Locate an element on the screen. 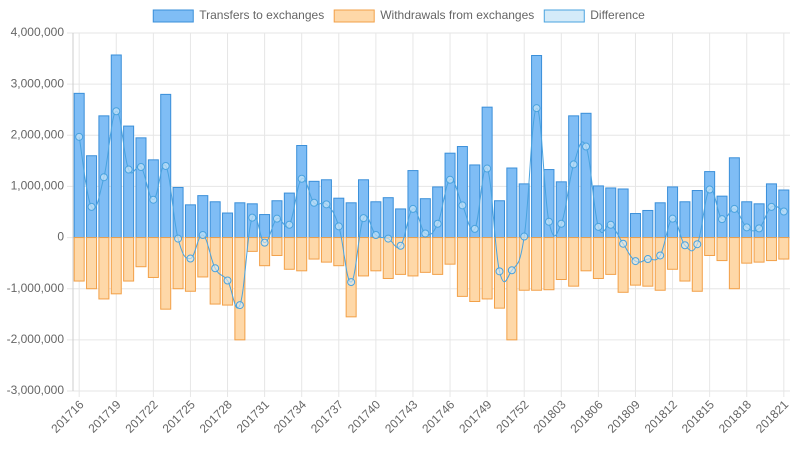 This screenshot has height=455, width=798. x-tick-label: 201809 is located at coordinates (624, 416).